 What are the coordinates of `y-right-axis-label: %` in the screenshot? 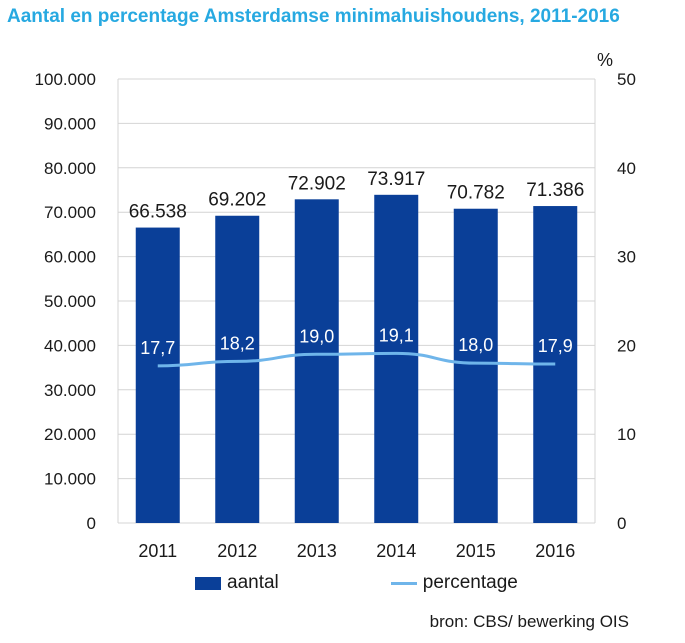 It's located at (605, 60).